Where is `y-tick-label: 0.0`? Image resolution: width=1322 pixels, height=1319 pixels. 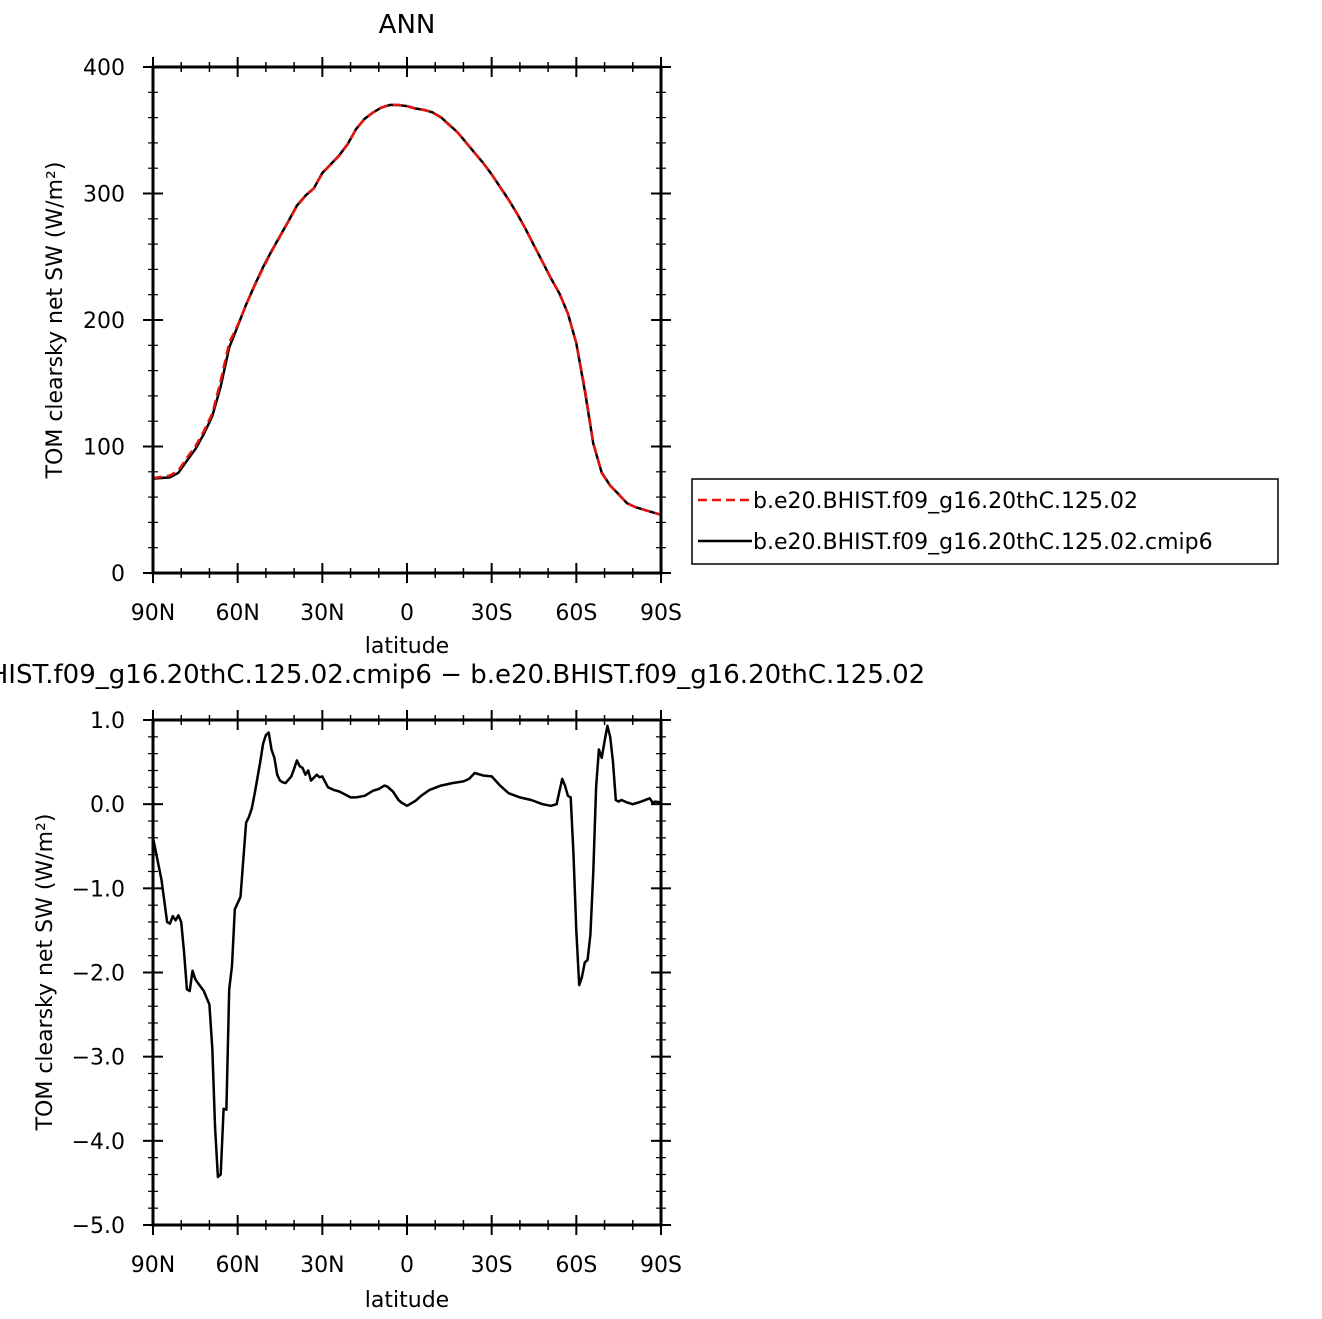
y-tick-label: 0.0 is located at coordinates (107, 805).